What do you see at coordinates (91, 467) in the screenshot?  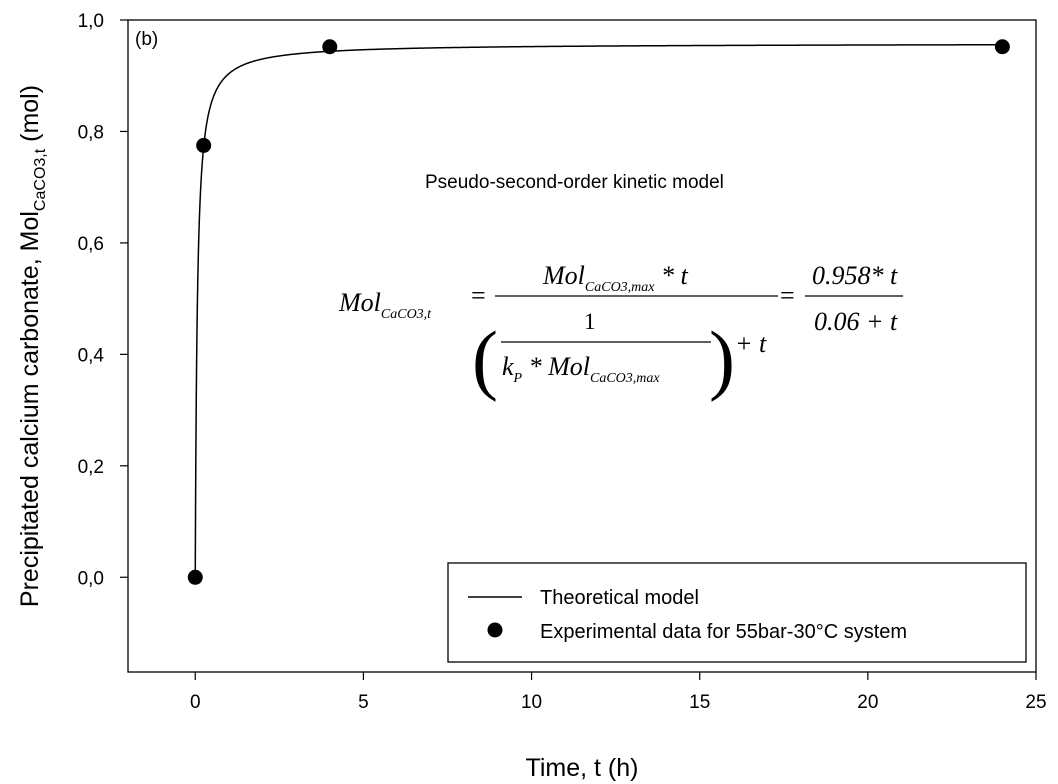 I see `y-tick-label: 0,2` at bounding box center [91, 467].